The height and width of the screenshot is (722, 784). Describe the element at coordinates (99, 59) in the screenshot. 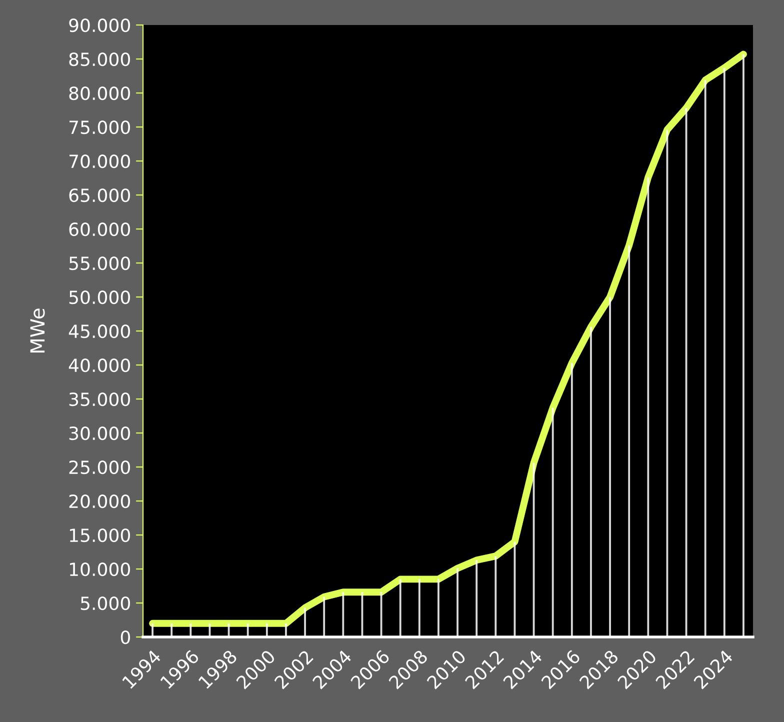

I see `y-tick-label: 85.000` at that location.